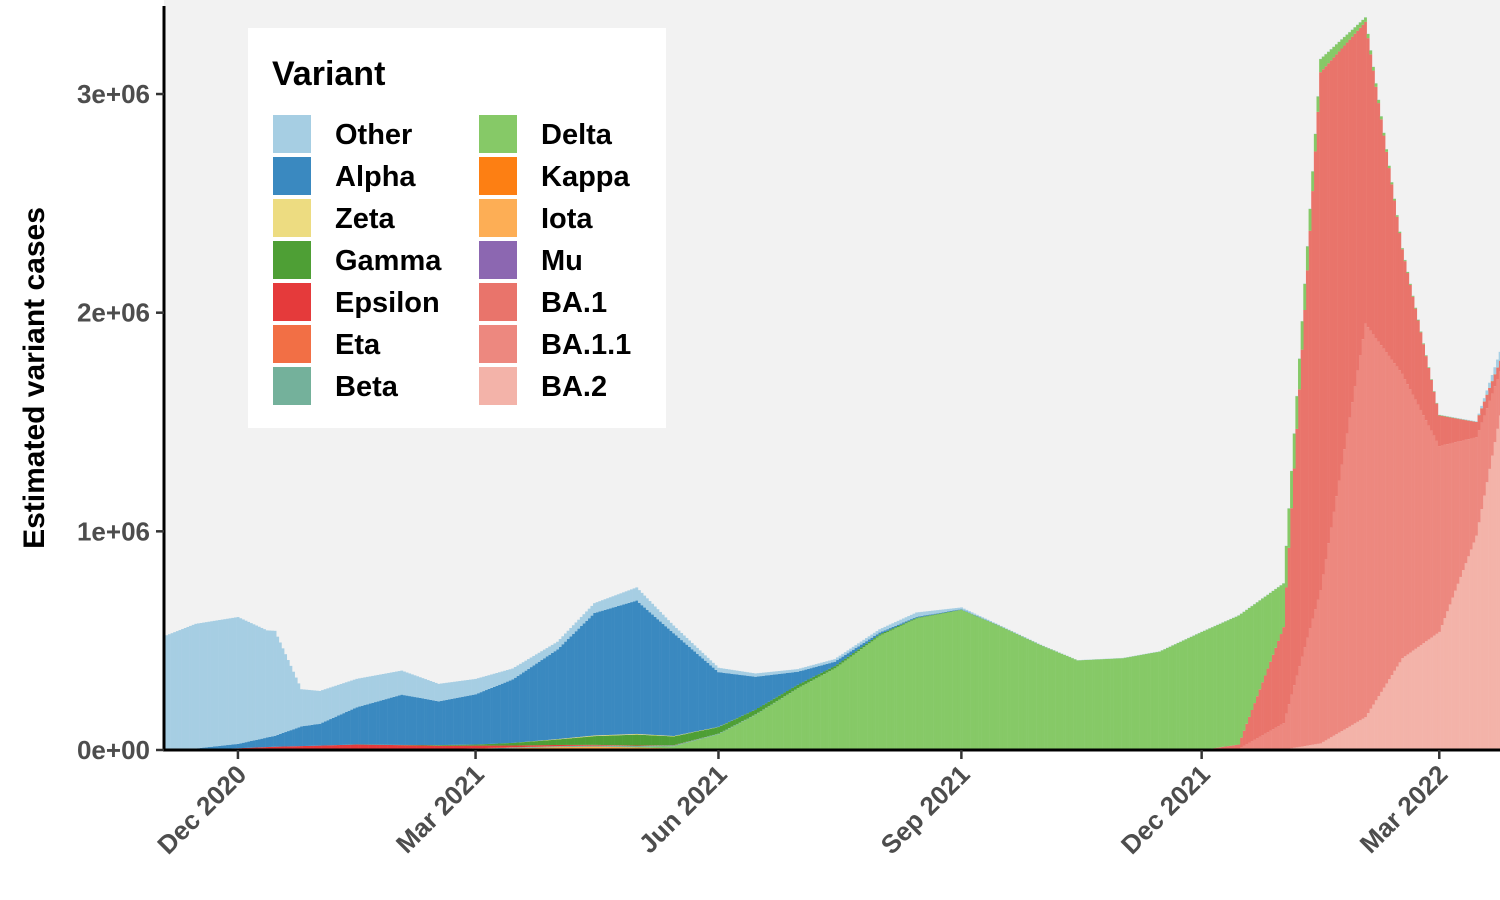  Describe the element at coordinates (1404, 809) in the screenshot. I see `x-tick-label: Mar 2022` at that location.